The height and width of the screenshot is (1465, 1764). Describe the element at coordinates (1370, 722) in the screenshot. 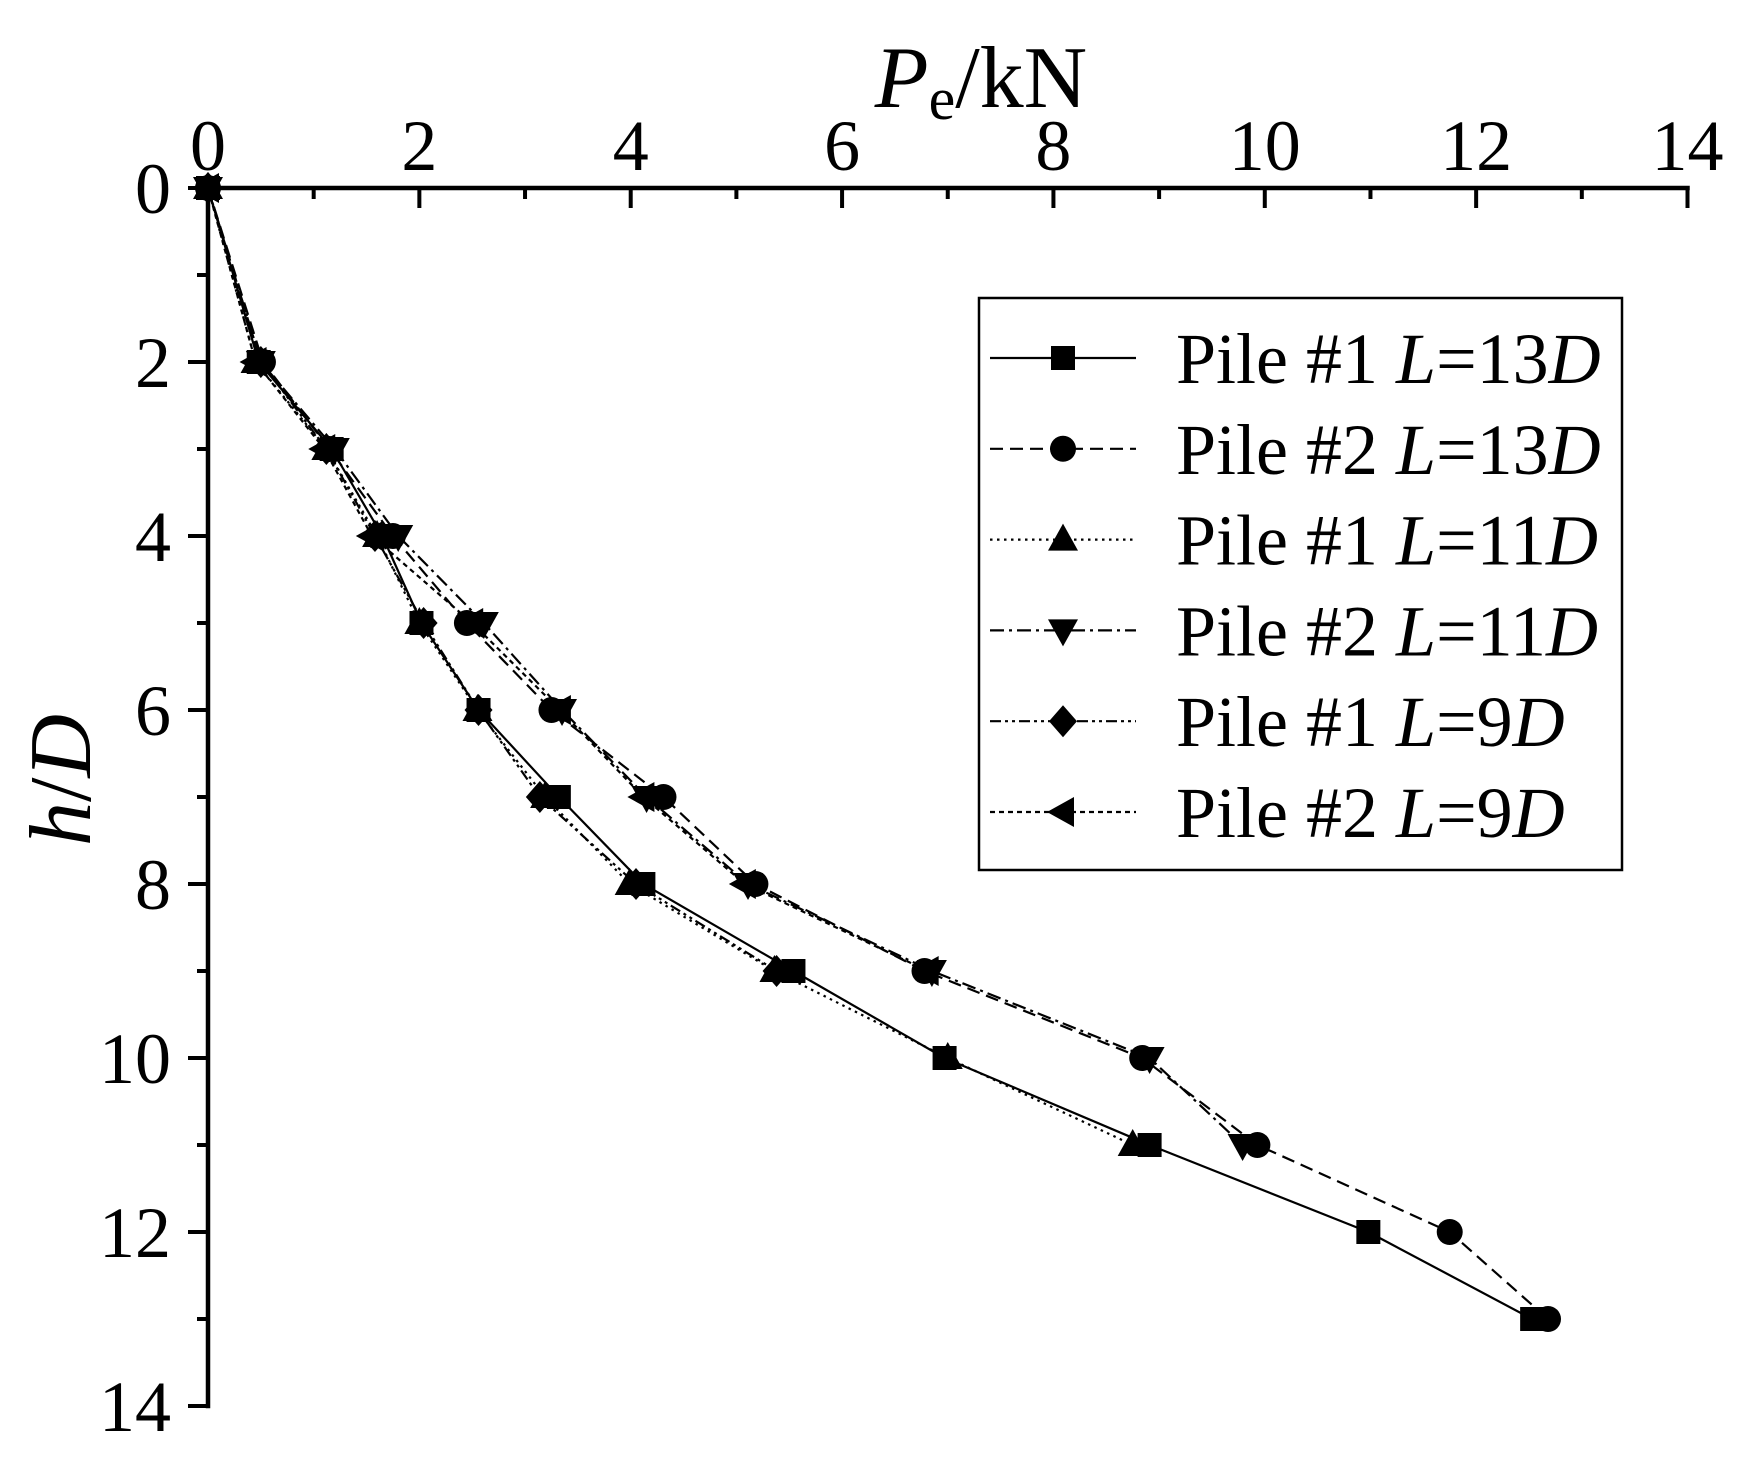

I see `legend-label: Pile #1 L=9D` at that location.